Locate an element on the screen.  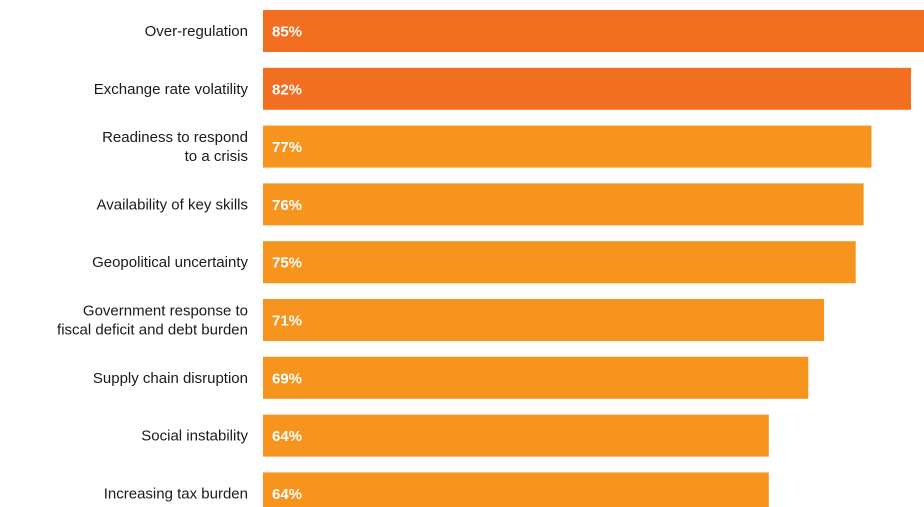
value-labels-group: 85% 82% 77% 76% 75% 71% 69% 64% 64% is located at coordinates (287, 263).